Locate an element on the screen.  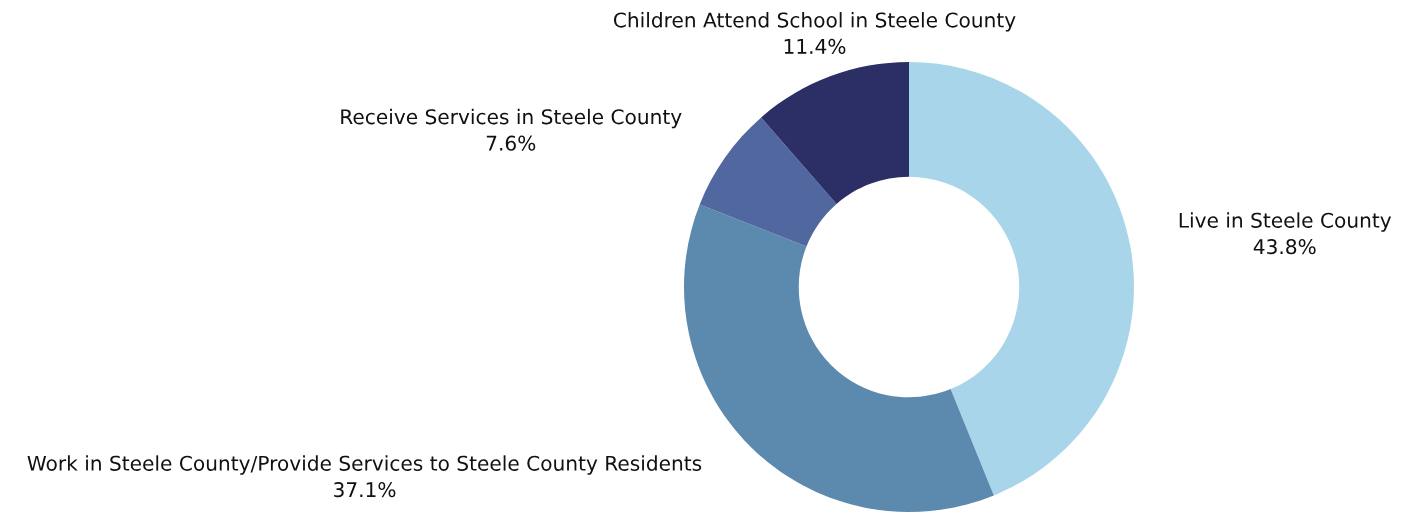
data-label: 7.6% is located at coordinates (511, 143).